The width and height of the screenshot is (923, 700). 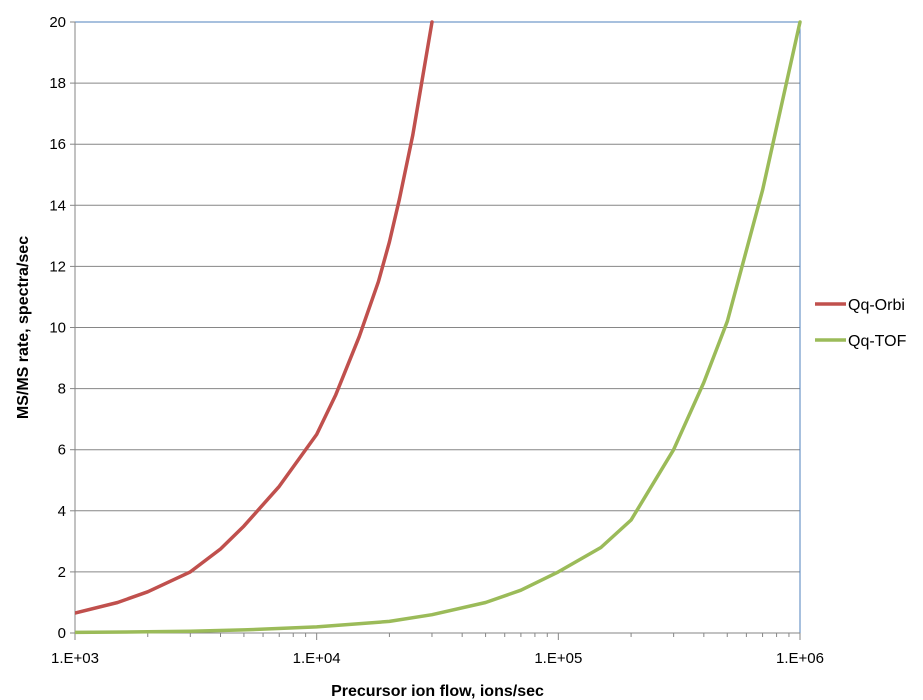 What do you see at coordinates (558, 658) in the screenshot?
I see `x-tick-label: 1.E+05` at bounding box center [558, 658].